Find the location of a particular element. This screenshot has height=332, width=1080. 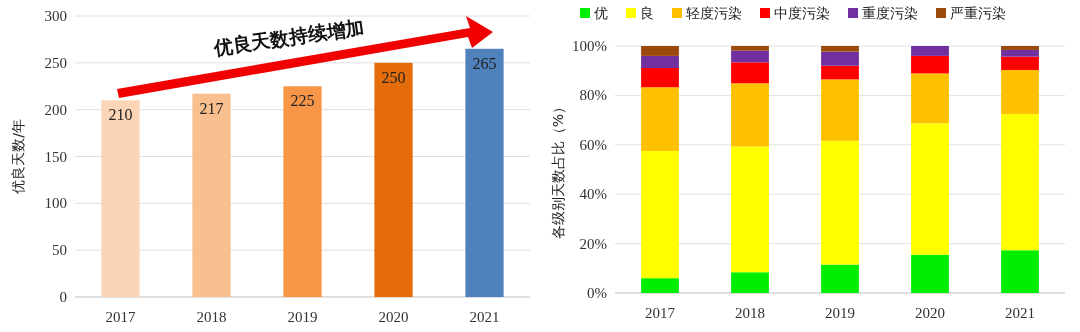

y-tick-label: 0% is located at coordinates (597, 293).